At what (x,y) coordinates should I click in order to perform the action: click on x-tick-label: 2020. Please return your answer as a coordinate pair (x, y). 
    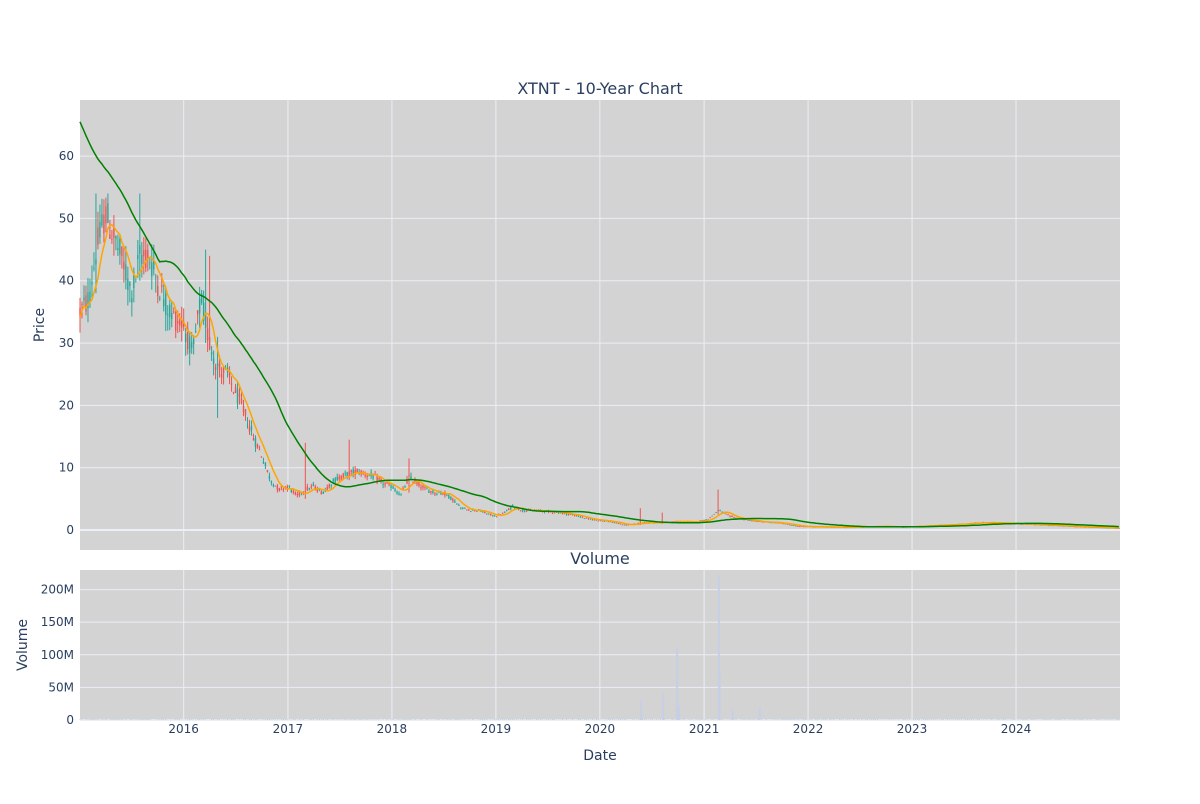
    Looking at the image, I should click on (600, 729).